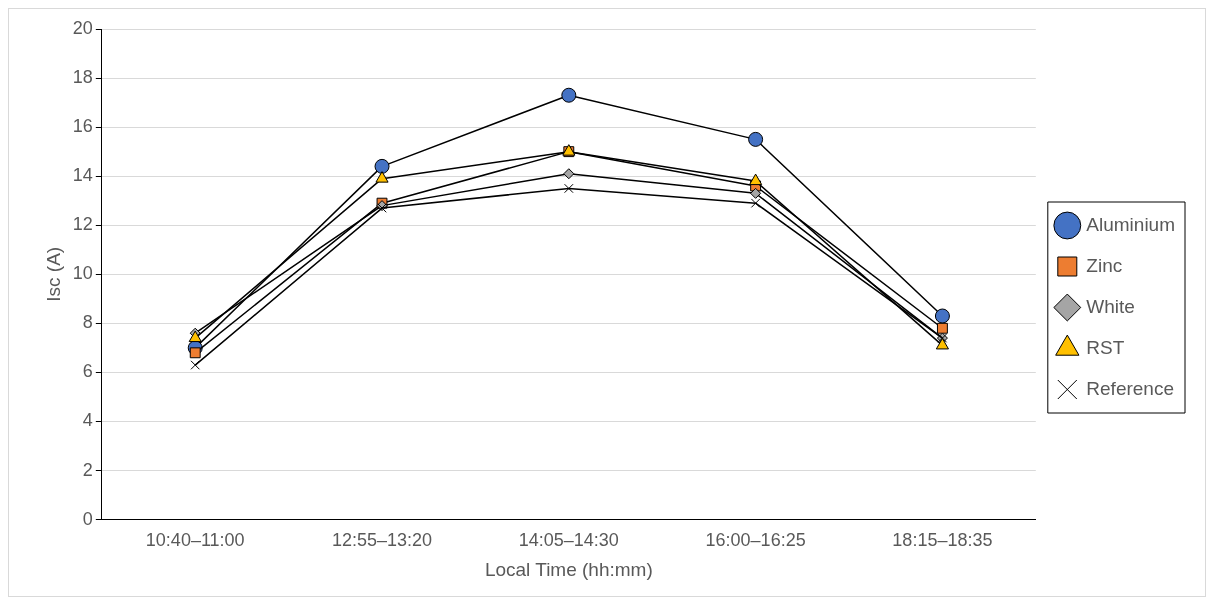 The image size is (1214, 605). What do you see at coordinates (568, 540) in the screenshot?
I see `x-tick-label: 14:05–14:30` at bounding box center [568, 540].